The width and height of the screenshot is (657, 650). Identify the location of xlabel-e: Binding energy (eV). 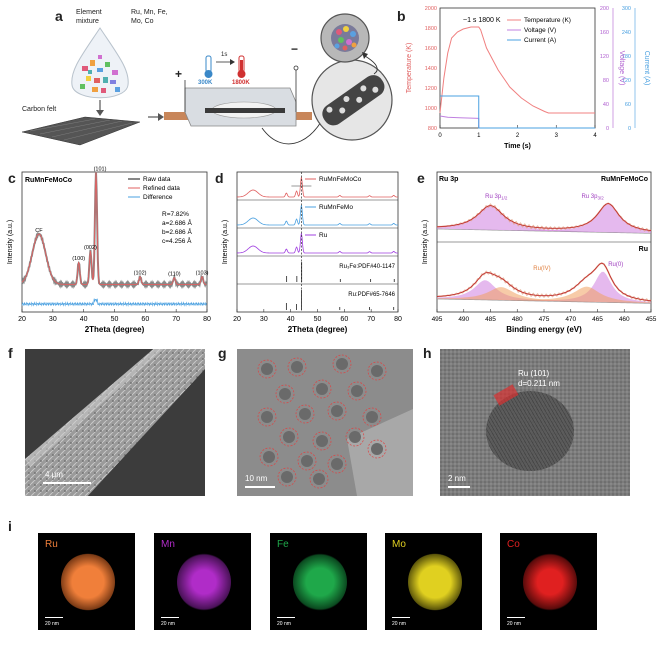
(544, 329).